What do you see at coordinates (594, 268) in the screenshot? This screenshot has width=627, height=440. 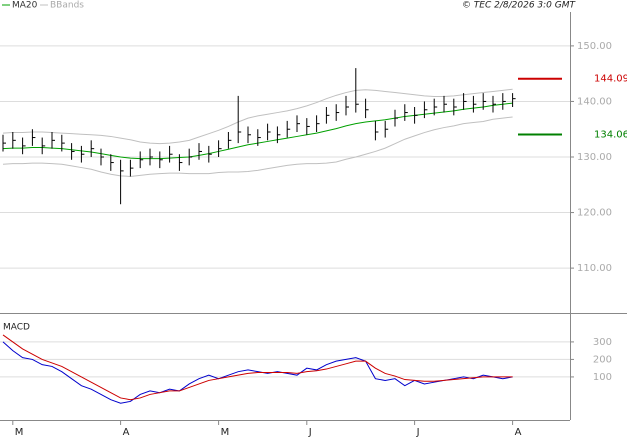 I see `y-tick-label: 110.00` at bounding box center [594, 268].